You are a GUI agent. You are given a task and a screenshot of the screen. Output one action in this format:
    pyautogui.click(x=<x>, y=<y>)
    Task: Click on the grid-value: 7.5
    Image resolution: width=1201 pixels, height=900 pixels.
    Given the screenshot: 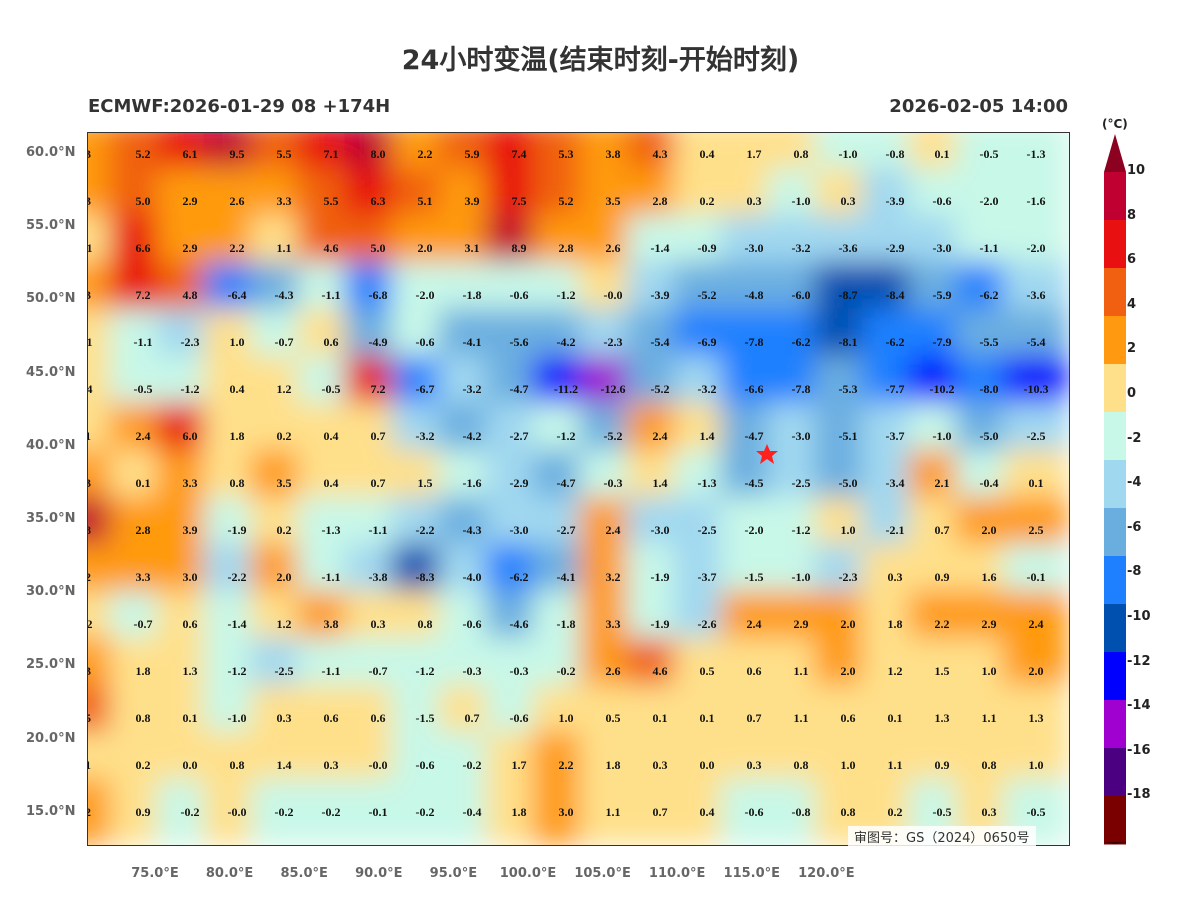 What is the action you would take?
    pyautogui.click(x=519, y=201)
    